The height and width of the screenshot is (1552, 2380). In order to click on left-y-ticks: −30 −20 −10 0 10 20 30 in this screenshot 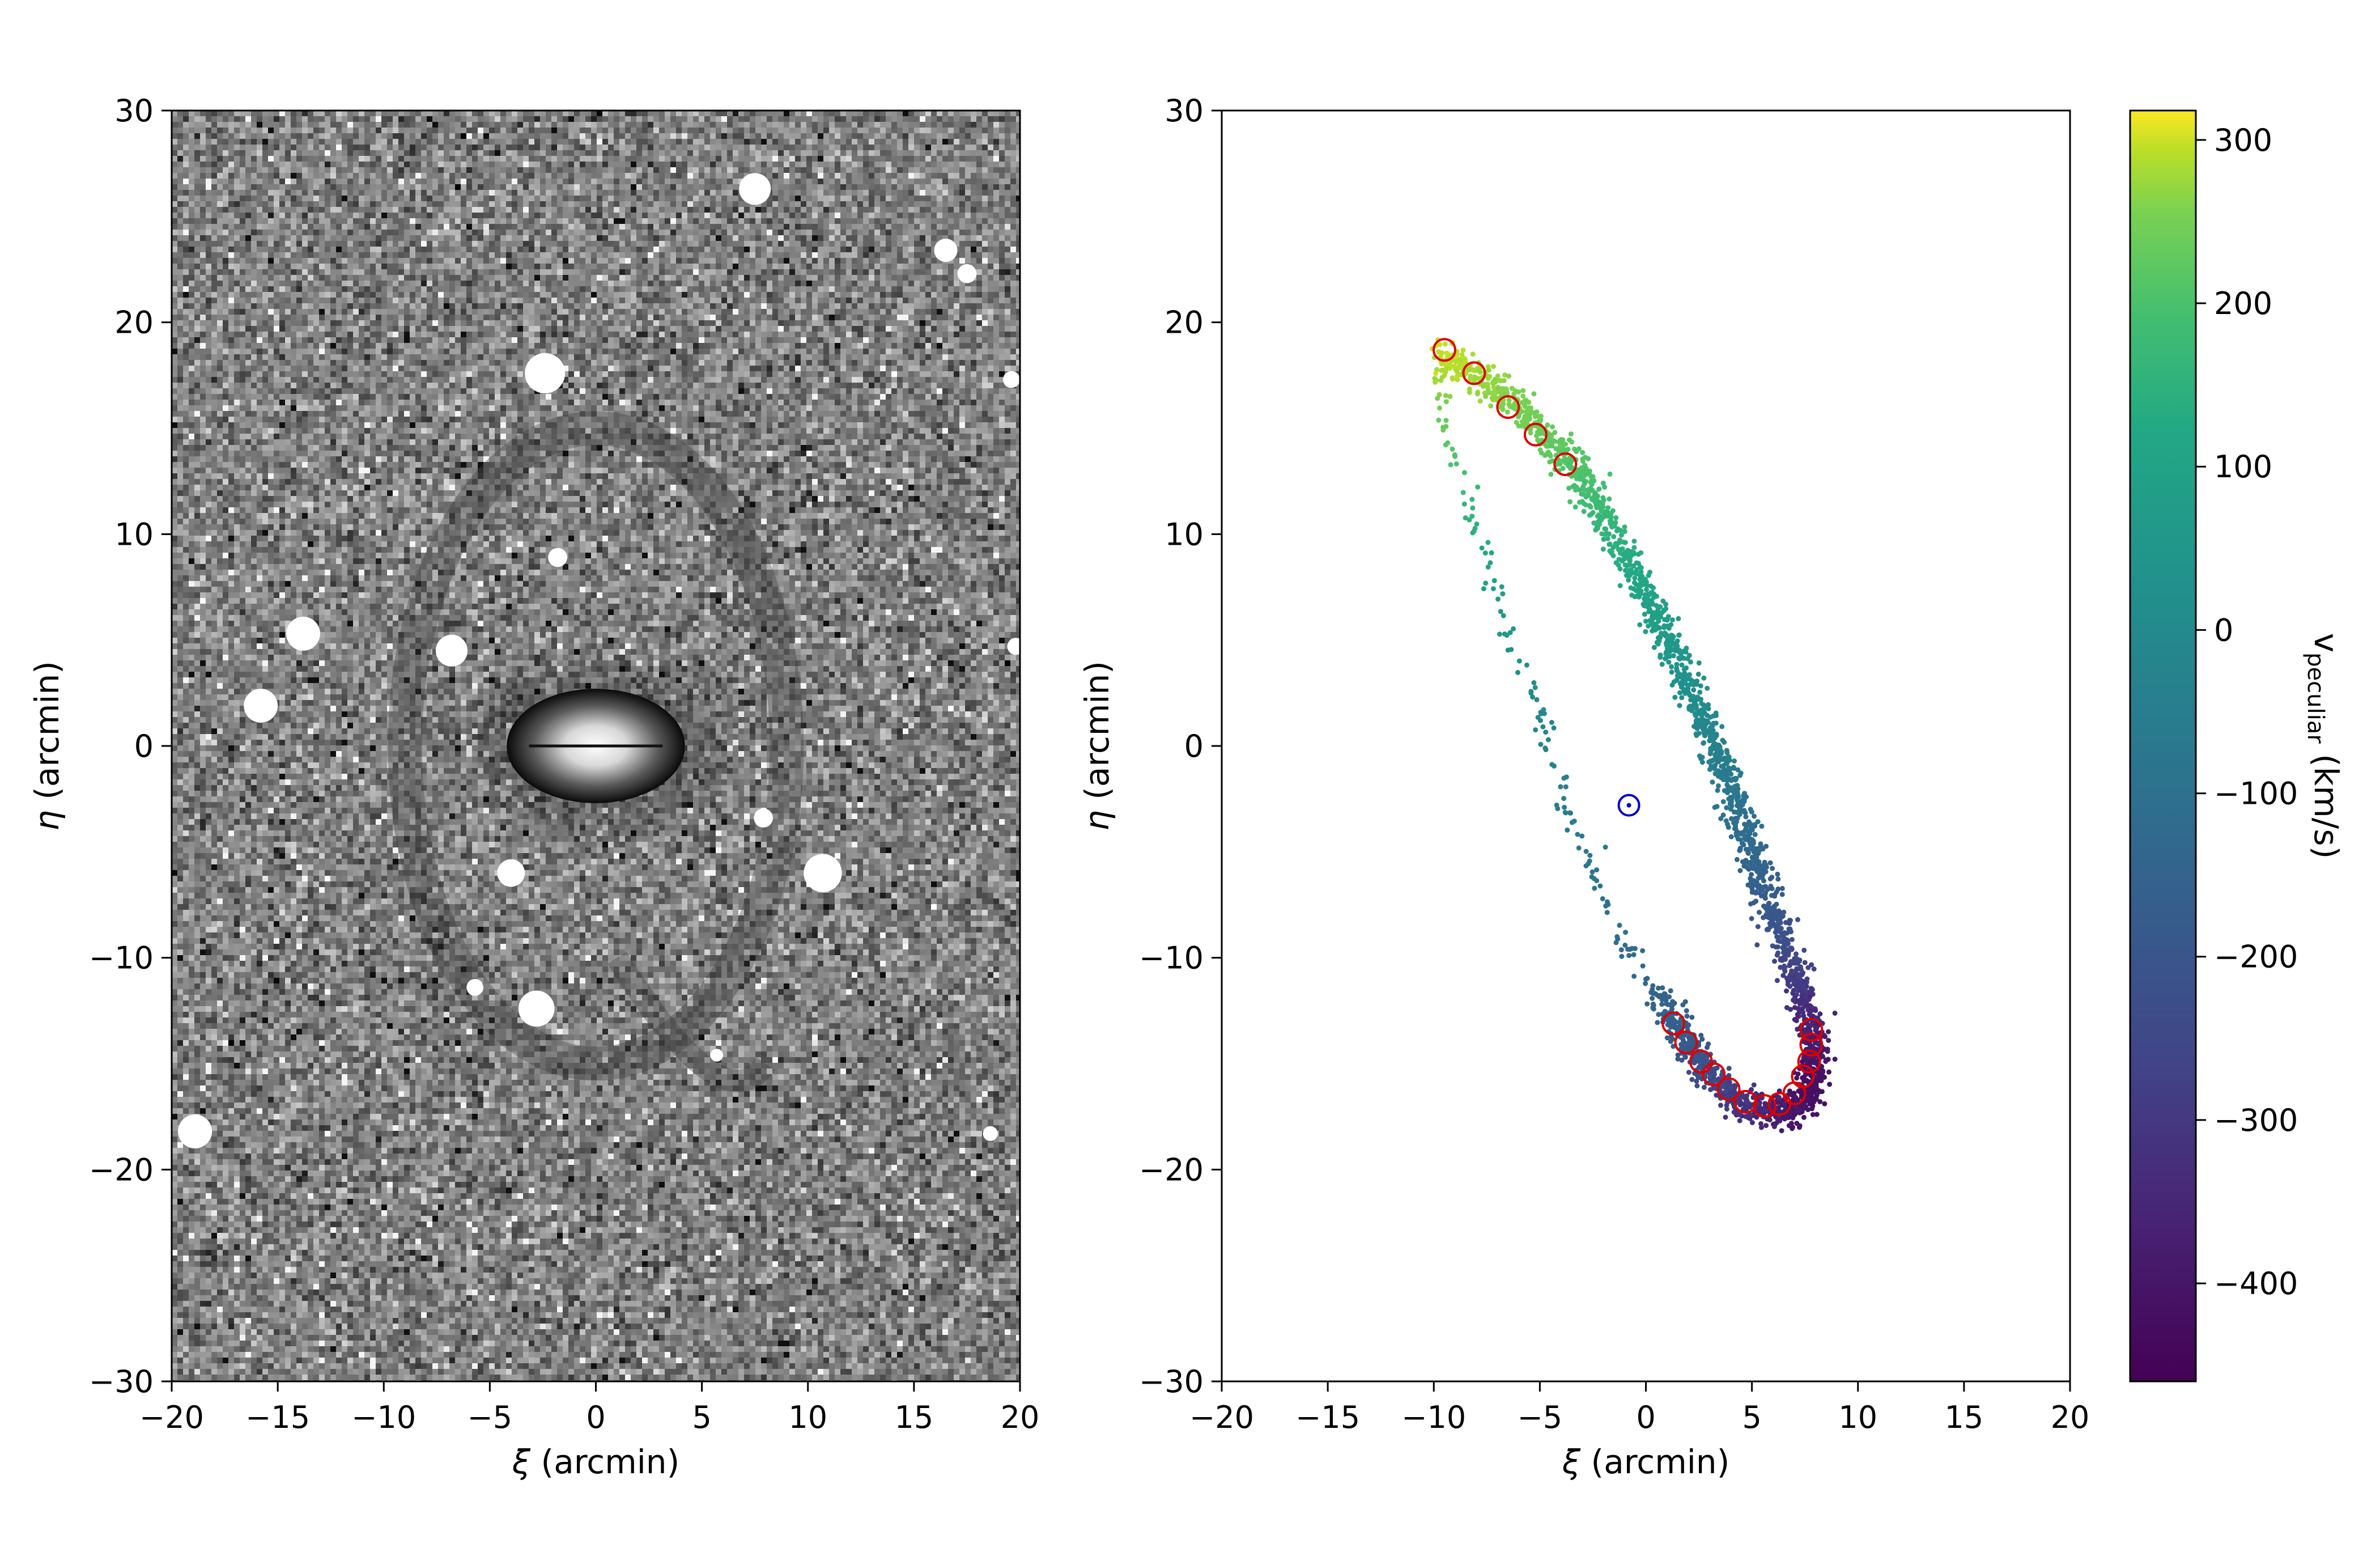, I will do `click(130, 746)`.